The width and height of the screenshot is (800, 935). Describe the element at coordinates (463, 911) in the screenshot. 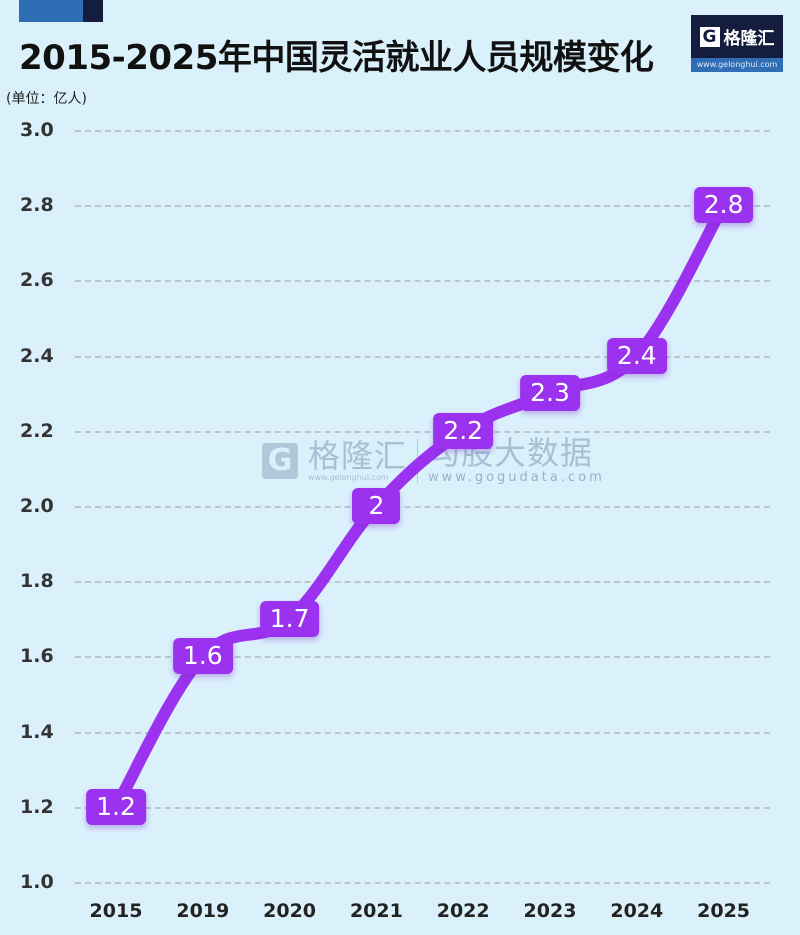

I see `x-tick-label: 2022` at that location.